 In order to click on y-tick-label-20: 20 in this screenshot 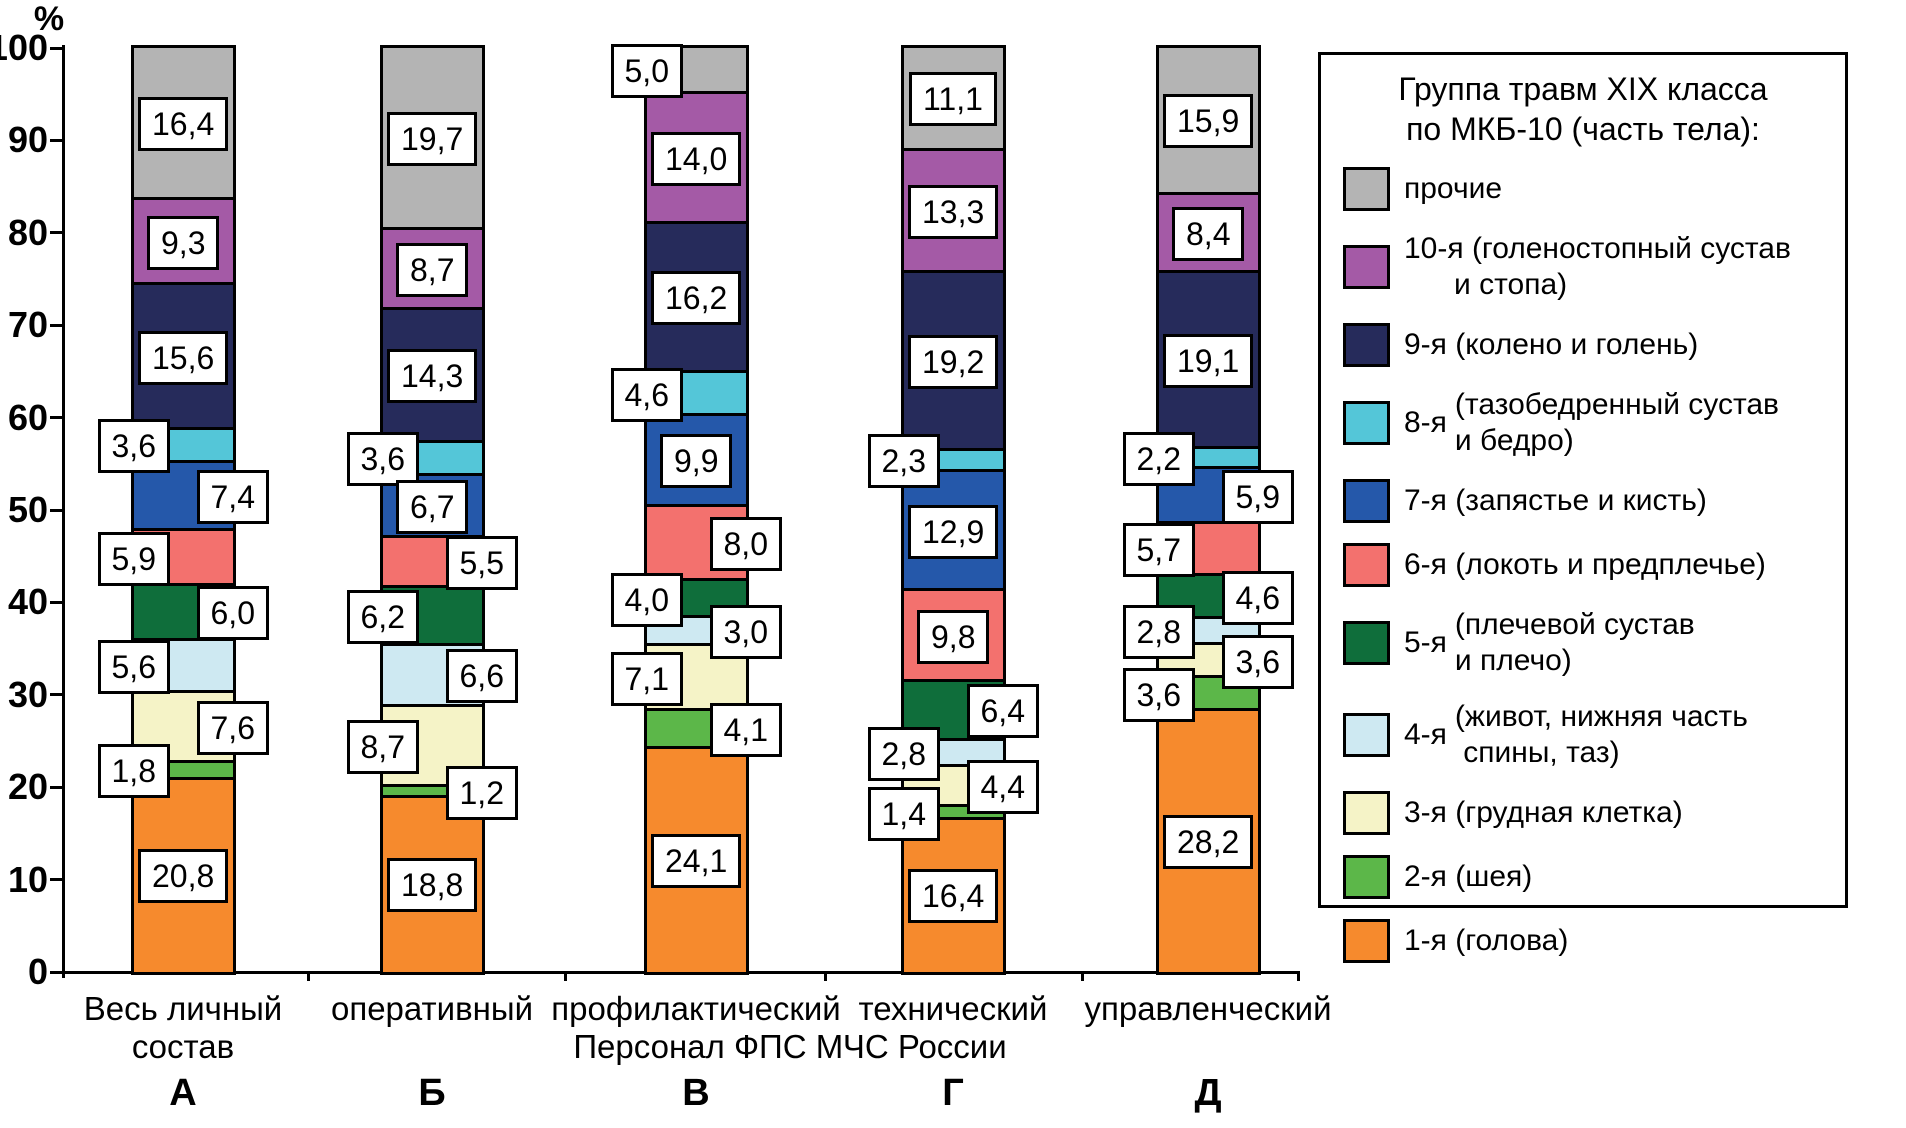, I will do `click(27, 787)`.